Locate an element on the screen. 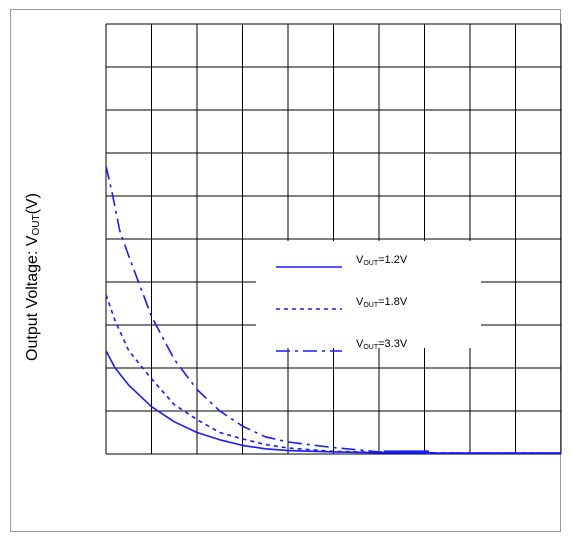 This screenshot has height=542, width=573. y-axis-label-prefix: Output Voltage: V is located at coordinates (32, 298).